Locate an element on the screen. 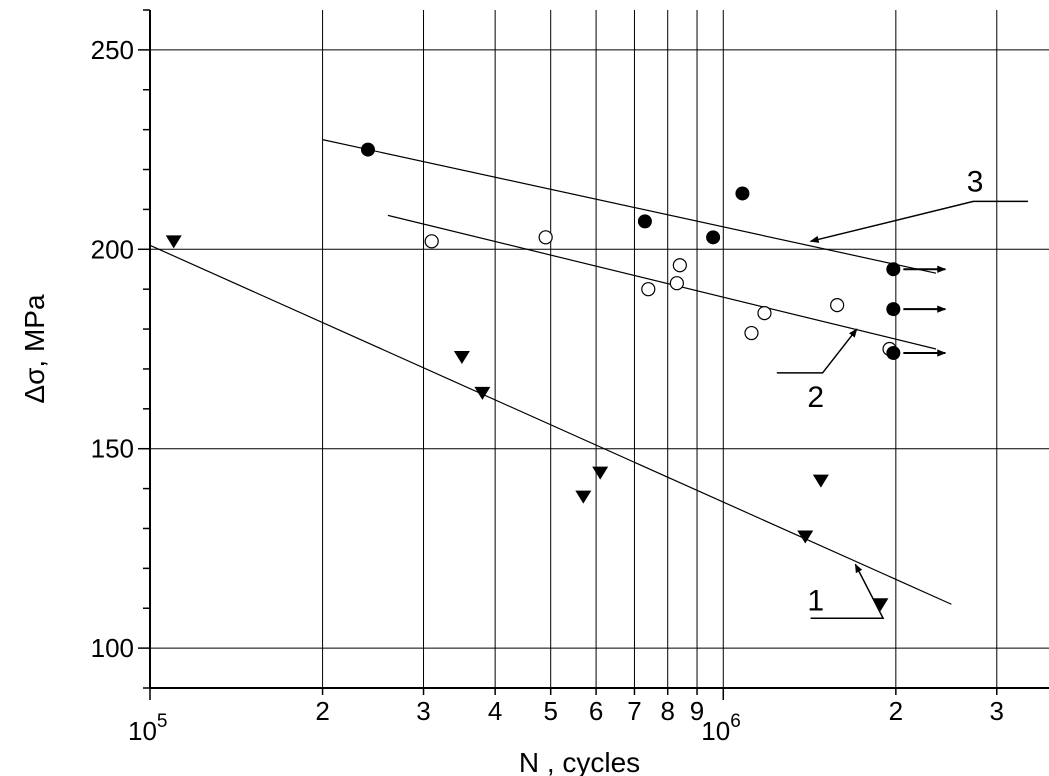  x-minor-tick-label: 7 is located at coordinates (634, 711).